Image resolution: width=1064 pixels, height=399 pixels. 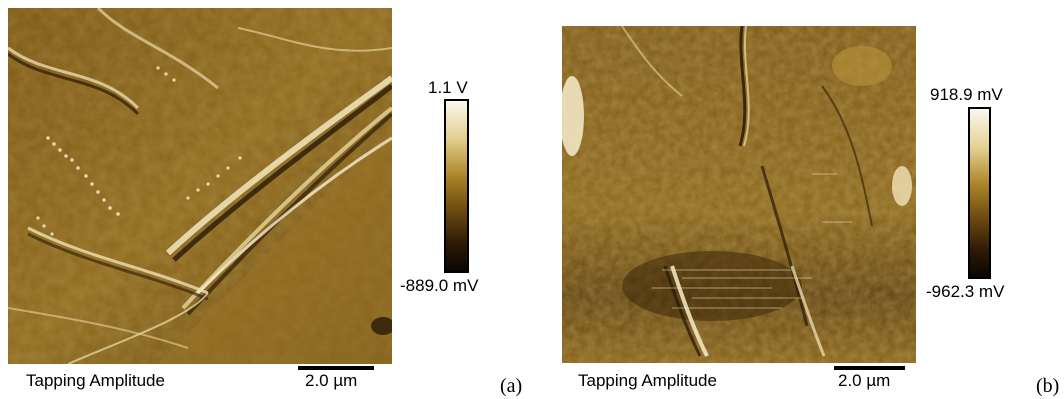 What do you see at coordinates (1048, 386) in the screenshot?
I see `panel-tag-b: (b)` at bounding box center [1048, 386].